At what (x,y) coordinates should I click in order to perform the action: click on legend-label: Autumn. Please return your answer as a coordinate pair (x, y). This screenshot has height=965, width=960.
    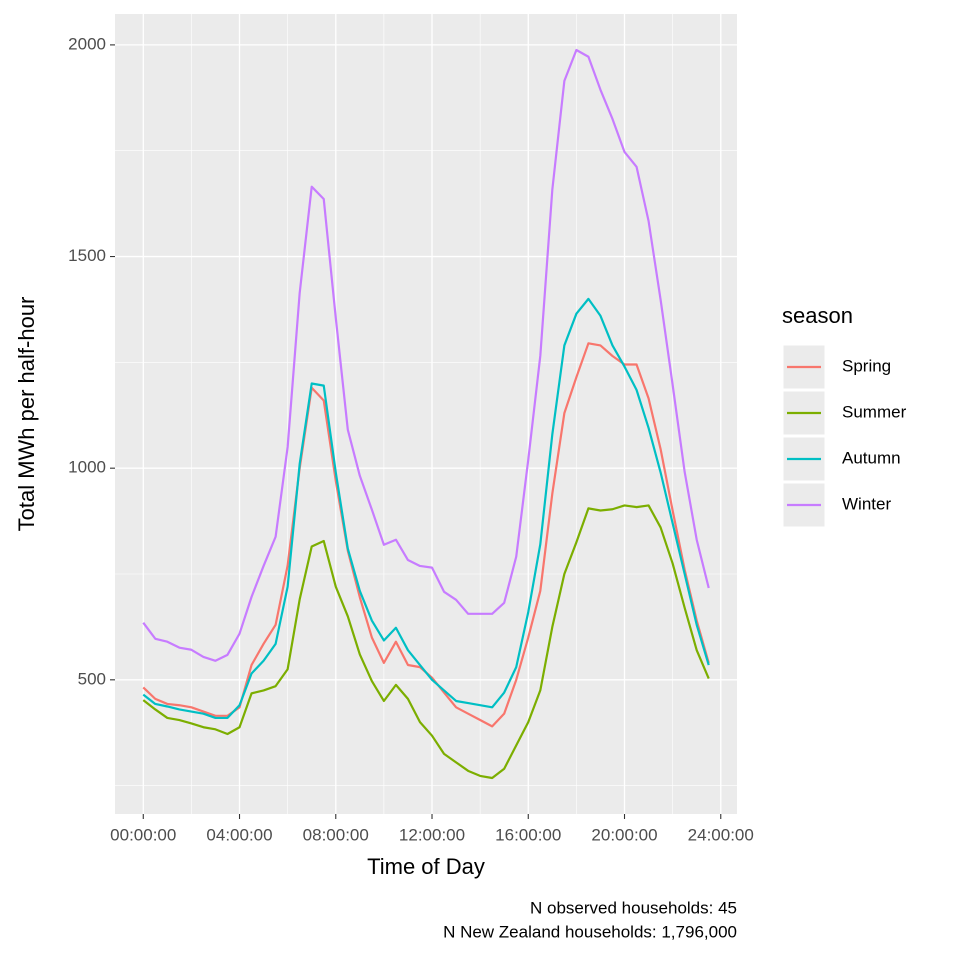
    Looking at the image, I should click on (871, 457).